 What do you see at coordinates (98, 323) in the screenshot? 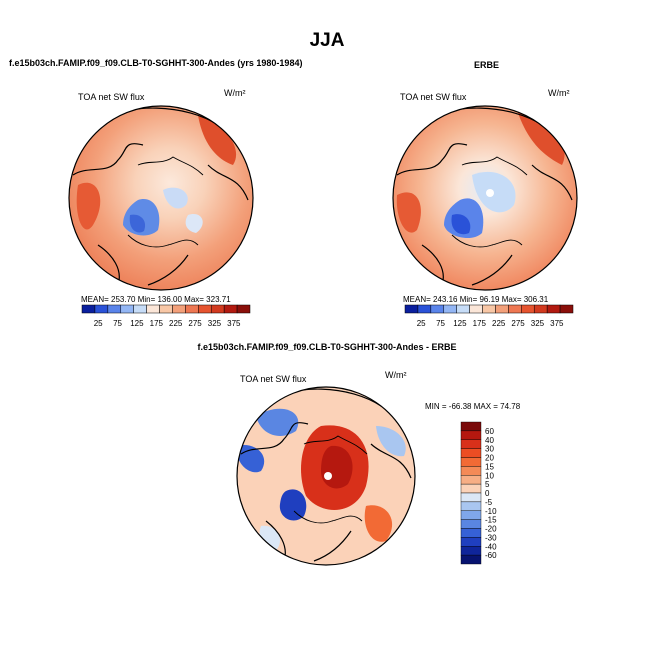
I see `panel1-colorbar-tick-label: 25` at bounding box center [98, 323].